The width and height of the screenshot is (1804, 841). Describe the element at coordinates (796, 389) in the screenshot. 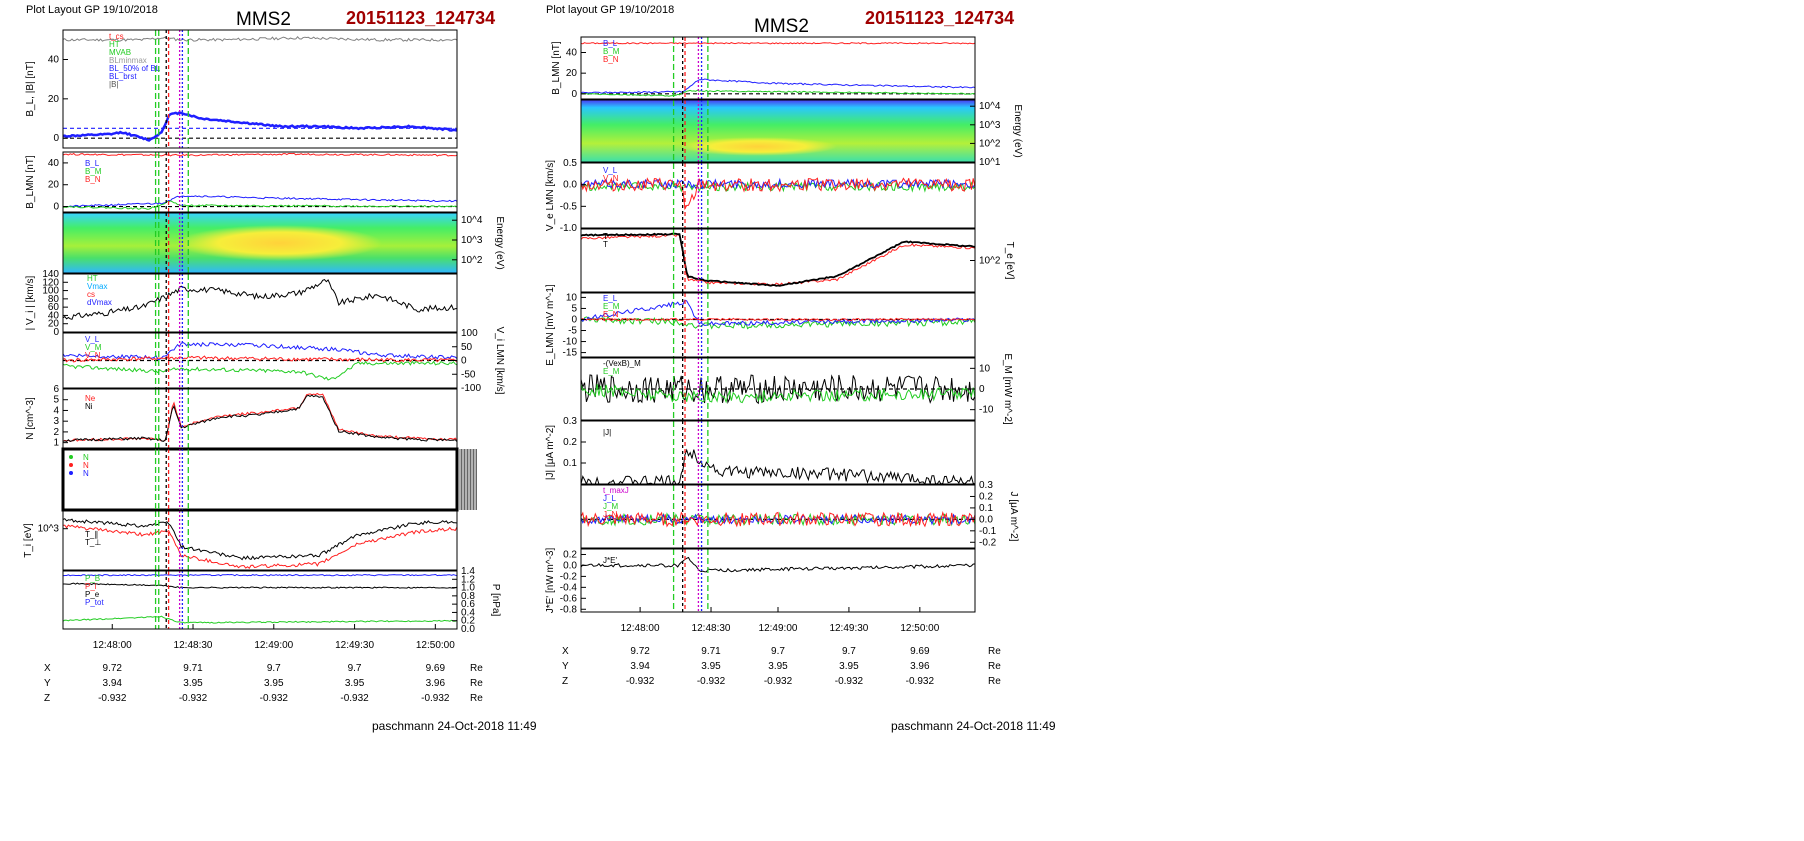

I see `panel-r-em: -(VexB)_ME_M -10 0 10 E_M [mW m^-2]` at that location.